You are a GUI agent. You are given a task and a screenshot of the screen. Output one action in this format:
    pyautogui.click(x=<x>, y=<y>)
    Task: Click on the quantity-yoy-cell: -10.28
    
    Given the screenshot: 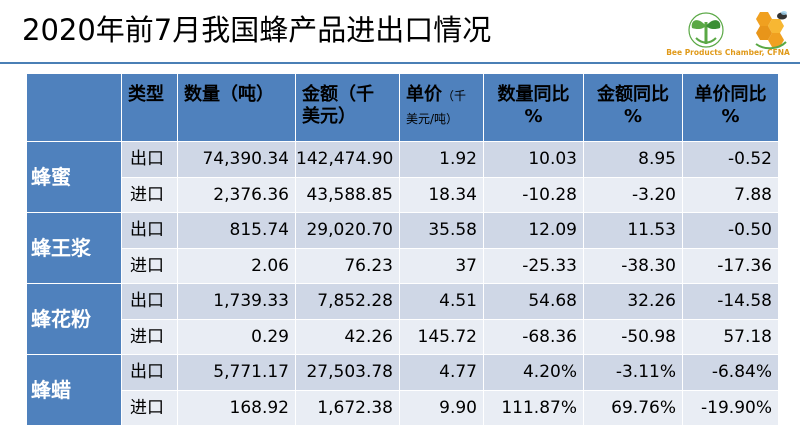 What is the action you would take?
    pyautogui.click(x=533, y=194)
    